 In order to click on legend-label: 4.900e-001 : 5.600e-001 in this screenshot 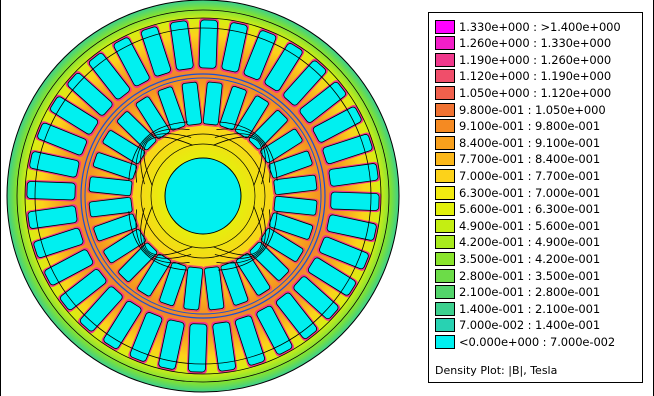, I will do `click(530, 225)`.